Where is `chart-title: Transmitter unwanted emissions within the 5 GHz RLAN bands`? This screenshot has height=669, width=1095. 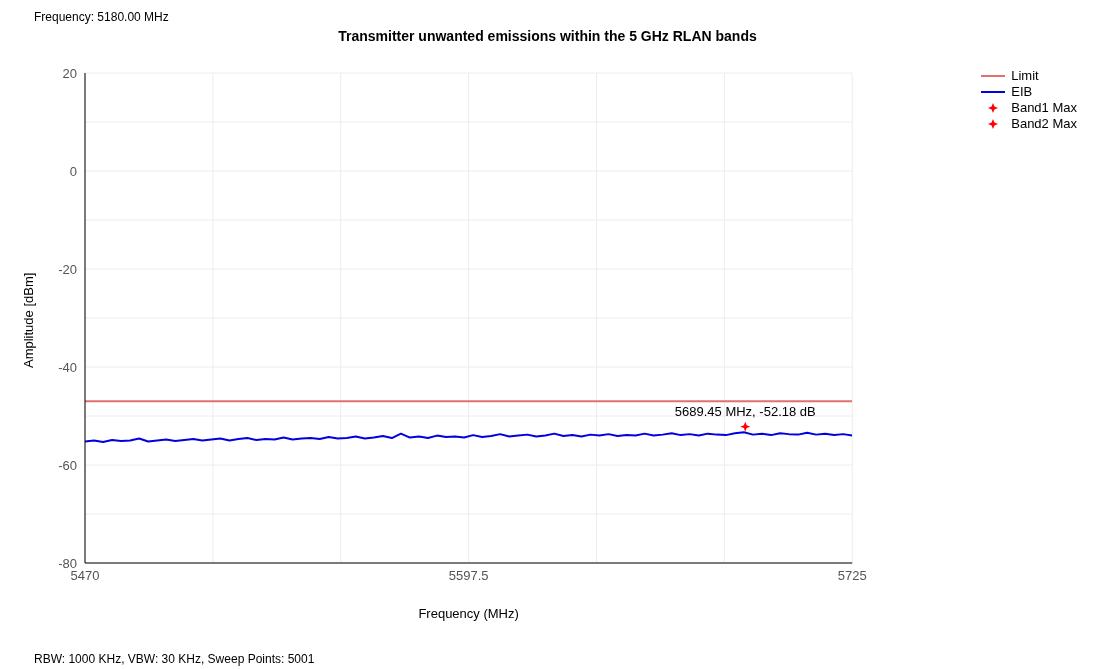 chart-title: Transmitter unwanted emissions within the 5 GHz RLAN bands is located at coordinates (547, 36).